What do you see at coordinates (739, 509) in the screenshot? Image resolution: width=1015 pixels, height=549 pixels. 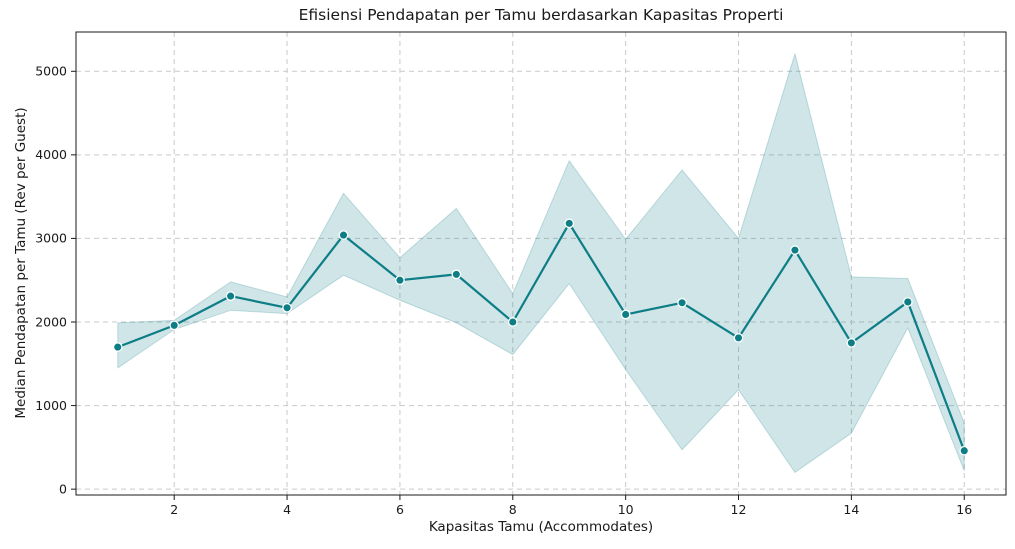 I see `x-tick-label: 12` at bounding box center [739, 509].